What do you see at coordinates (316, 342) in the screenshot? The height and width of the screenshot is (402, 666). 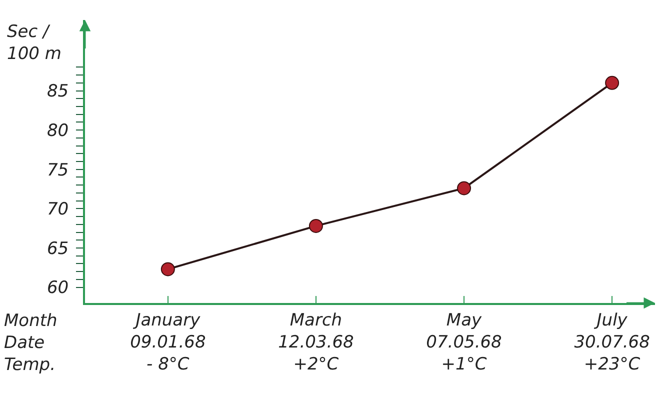 I see `x-tick-label: March 12.03.68 +2°C` at bounding box center [316, 342].